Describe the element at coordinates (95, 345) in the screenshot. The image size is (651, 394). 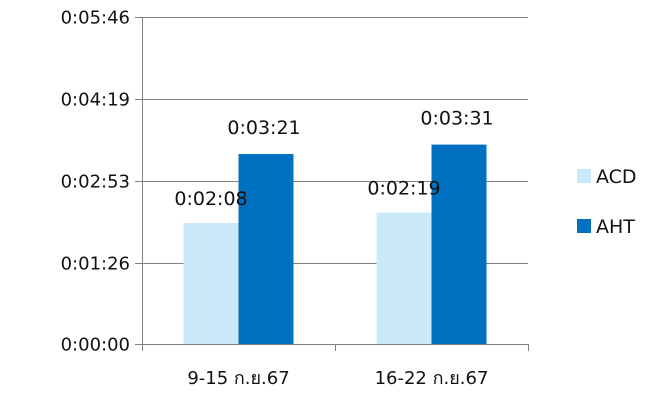
I see `y-tick-label: 0:00:00` at that location.